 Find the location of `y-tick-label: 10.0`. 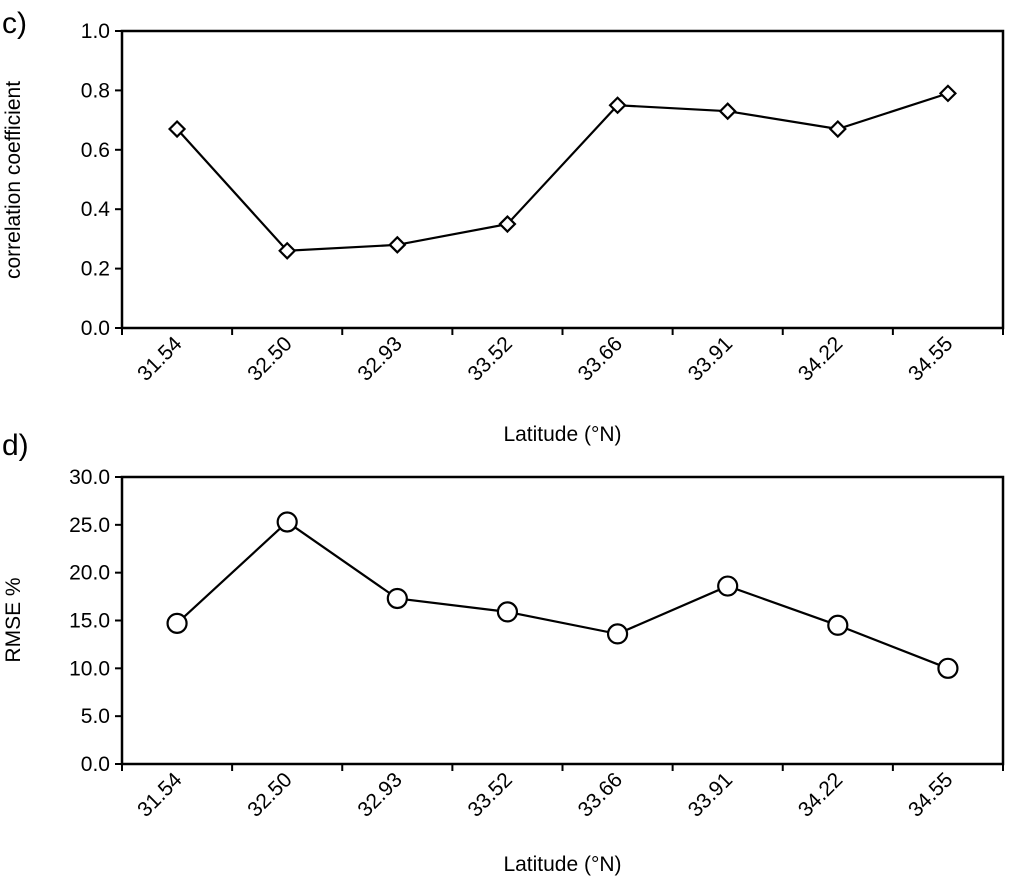

y-tick-label: 10.0 is located at coordinates (89, 668).